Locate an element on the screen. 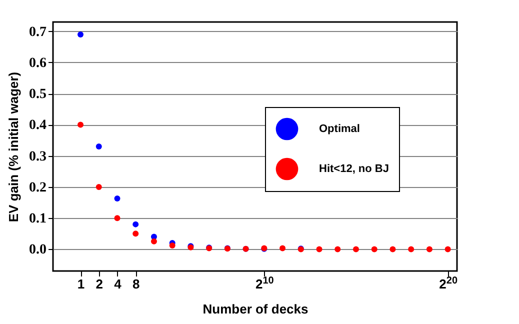 The image size is (519, 324). y-tick-label: 0.7 is located at coordinates (37, 32).